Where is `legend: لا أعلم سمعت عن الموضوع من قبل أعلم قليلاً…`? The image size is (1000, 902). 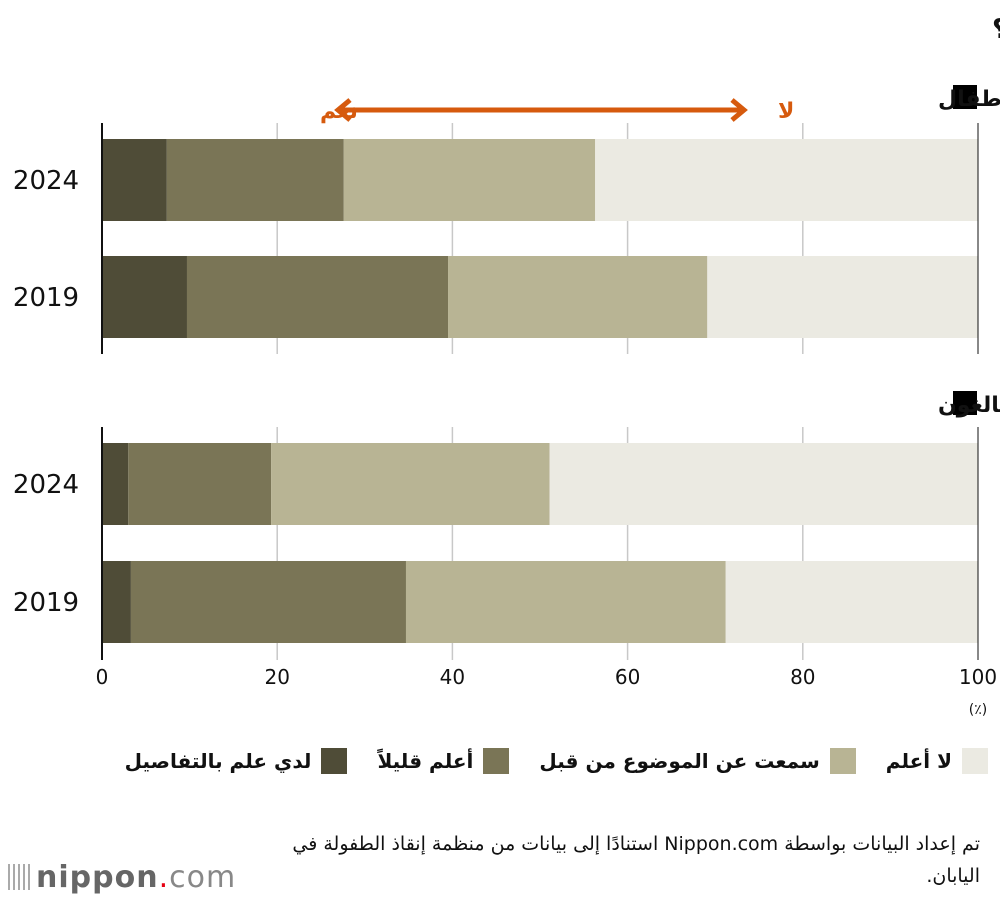
legend: لا أعلم سمعت عن الموضوع من قبل أعلم قليلاً… is located at coordinates (499, 761).